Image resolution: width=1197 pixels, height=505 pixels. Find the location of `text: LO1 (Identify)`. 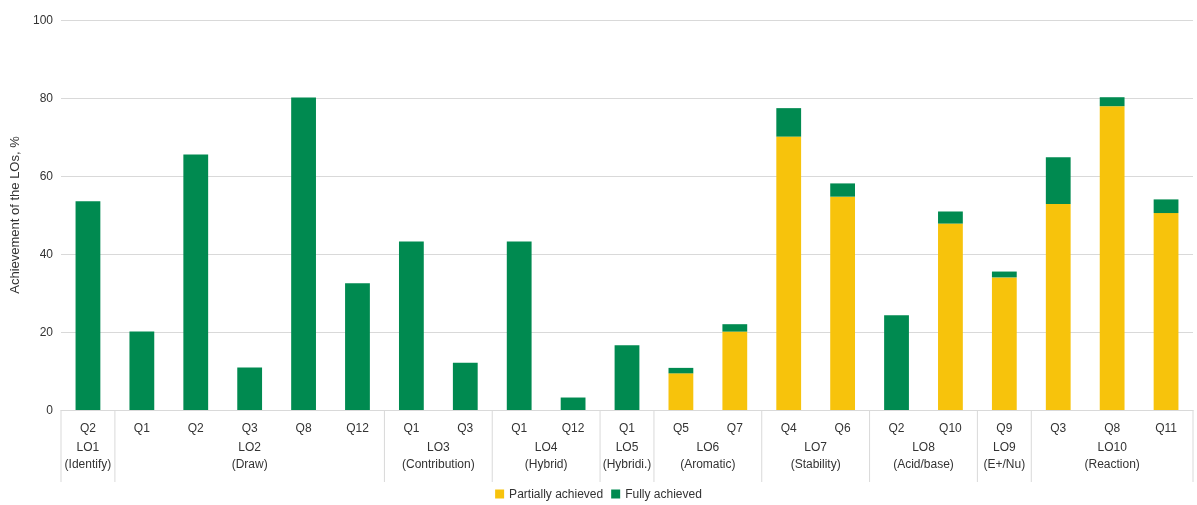

text: LO1 (Identify) is located at coordinates (88, 455).